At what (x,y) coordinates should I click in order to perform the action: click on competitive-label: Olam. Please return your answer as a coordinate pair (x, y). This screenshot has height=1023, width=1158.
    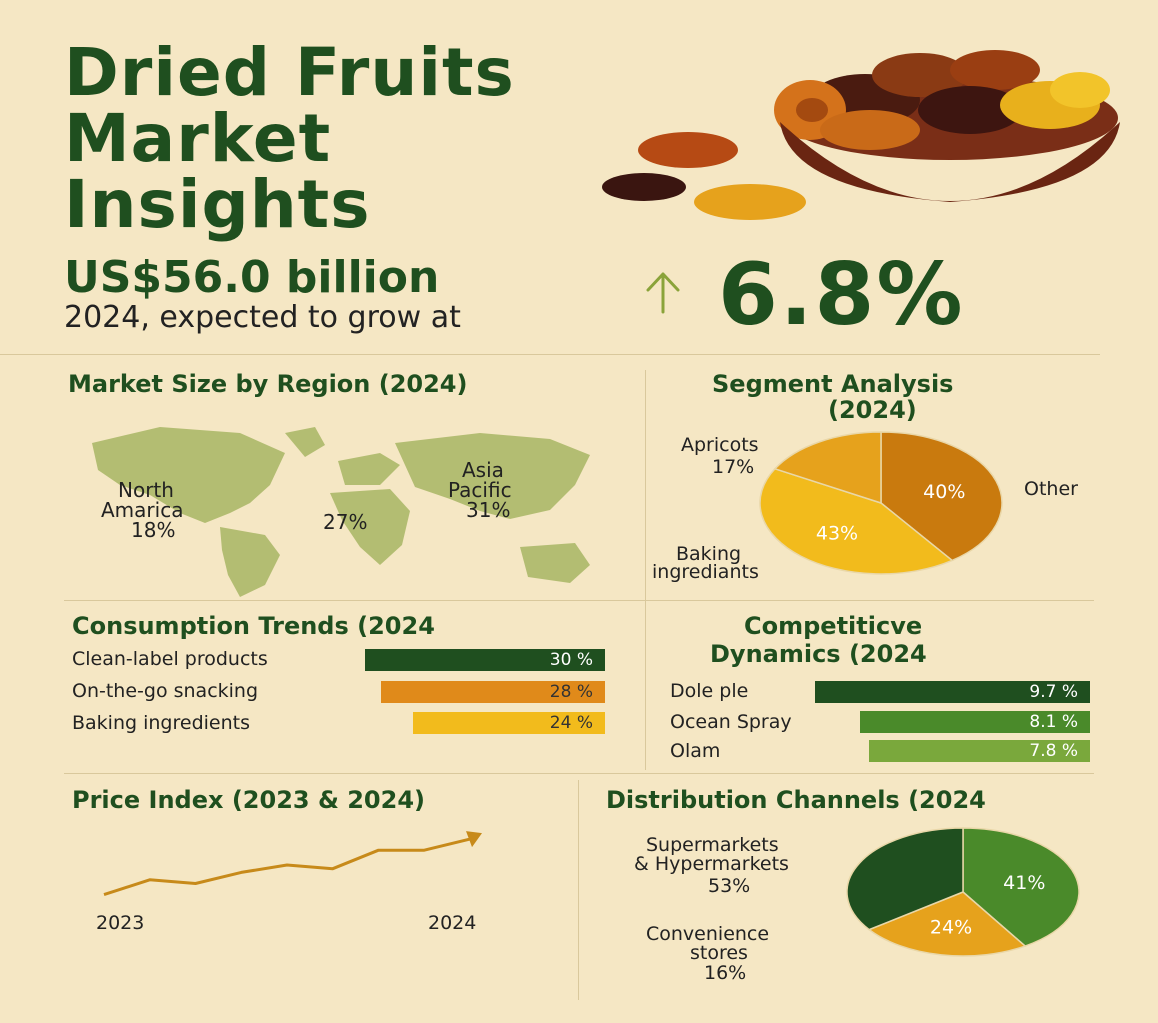
    Looking at the image, I should click on (695, 751).